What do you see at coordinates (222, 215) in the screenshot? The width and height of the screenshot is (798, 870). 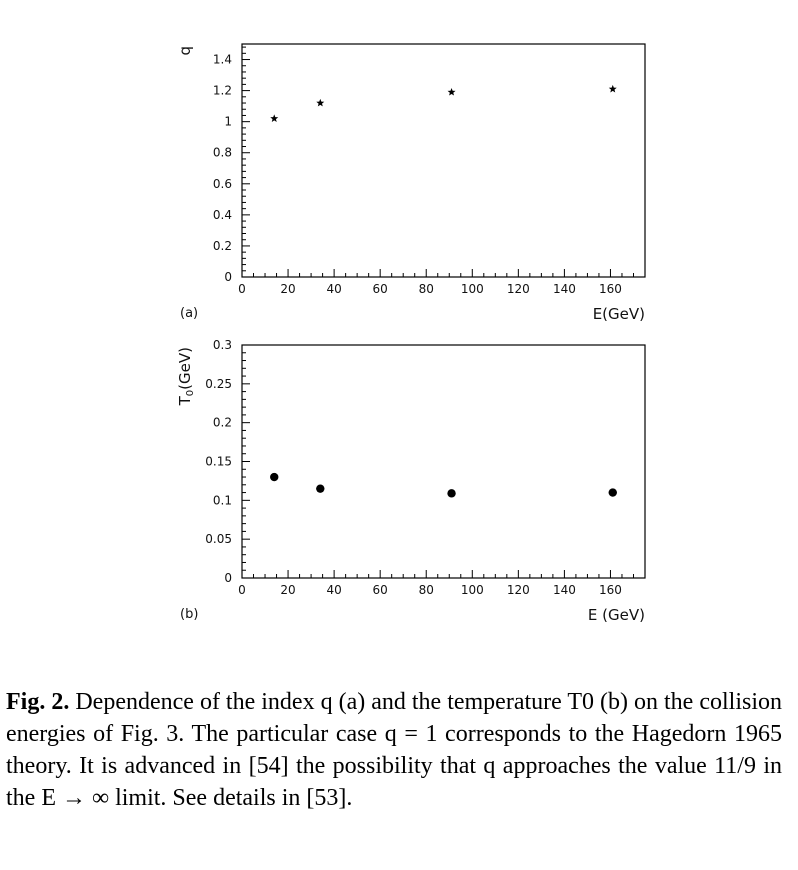 I see `y-tick-label: 0.4` at bounding box center [222, 215].